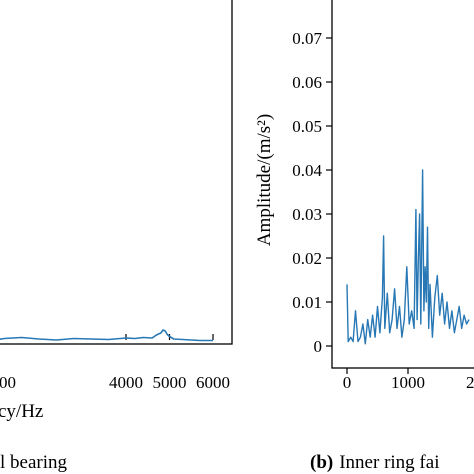  Describe the element at coordinates (307, 38) in the screenshot. I see `right-y-tick-label-7: 0.07` at that location.